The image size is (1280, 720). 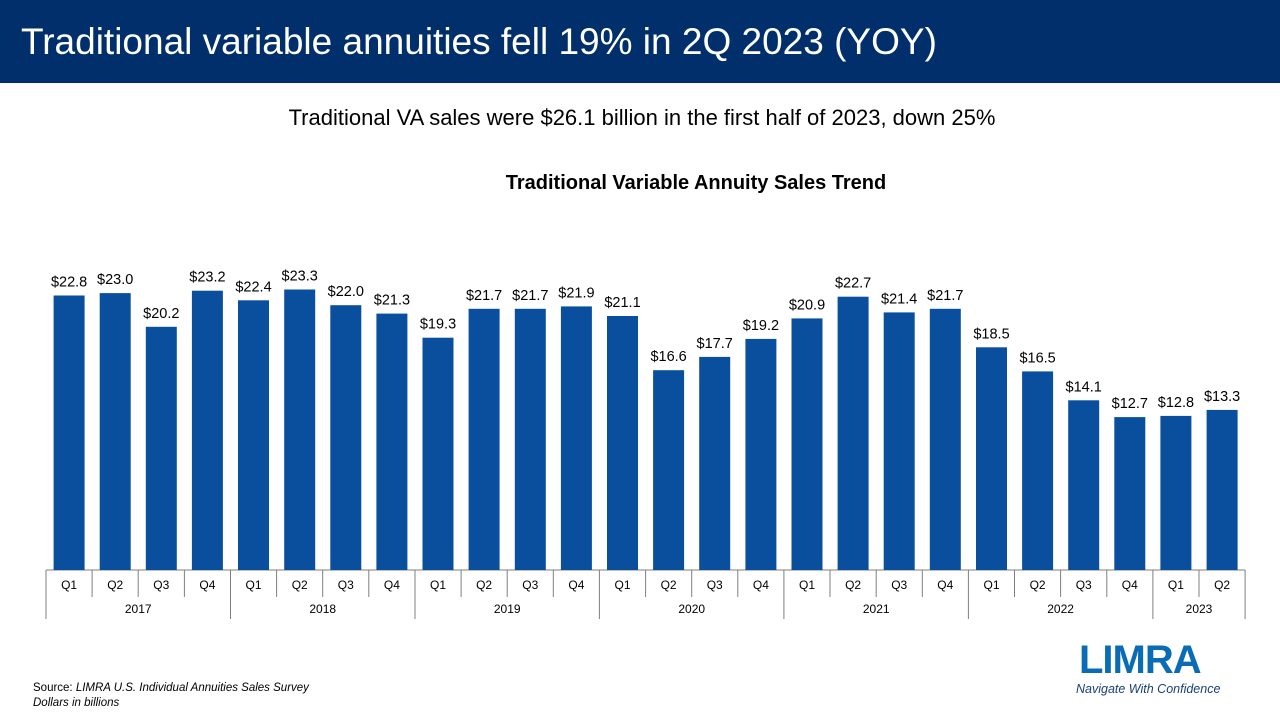 What do you see at coordinates (507, 609) in the screenshot?
I see `year-label: 2019` at bounding box center [507, 609].